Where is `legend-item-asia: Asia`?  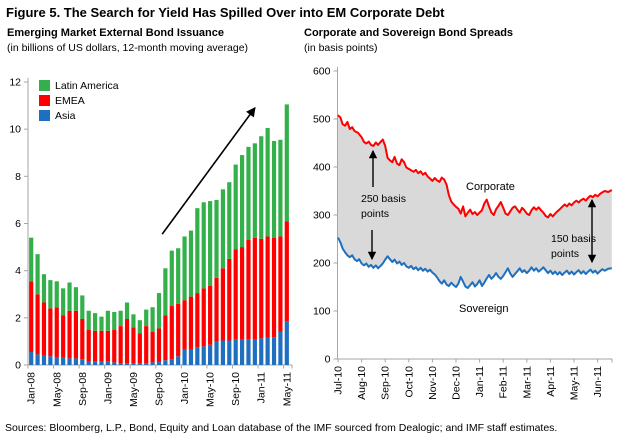
legend-item-asia: Asia is located at coordinates (79, 115).